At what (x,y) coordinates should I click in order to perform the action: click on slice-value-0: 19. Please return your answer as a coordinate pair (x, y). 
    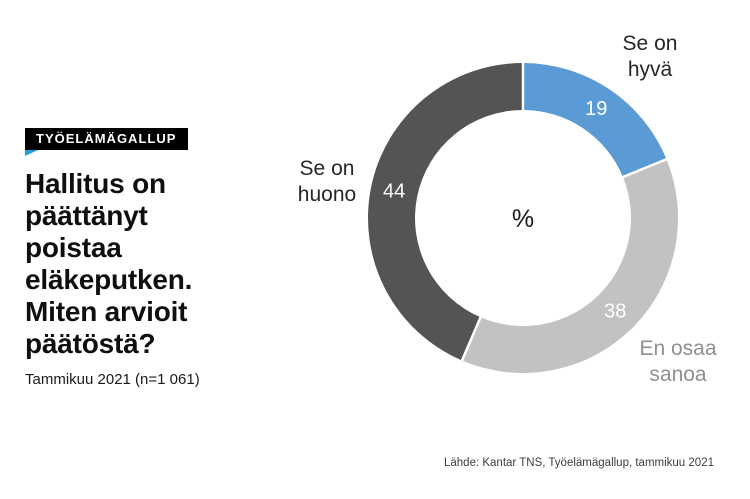
    Looking at the image, I should click on (596, 109).